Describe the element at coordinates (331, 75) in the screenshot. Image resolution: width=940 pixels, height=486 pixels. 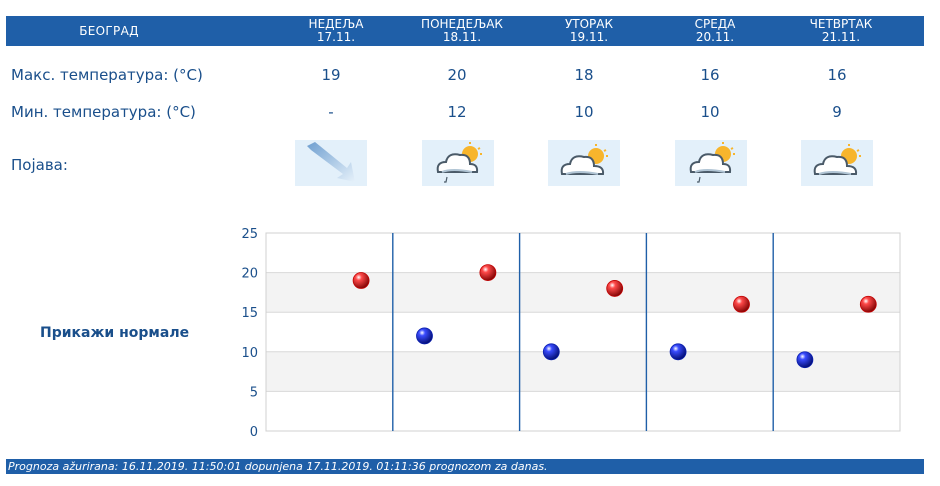
I see `max-temp-value: 19` at that location.